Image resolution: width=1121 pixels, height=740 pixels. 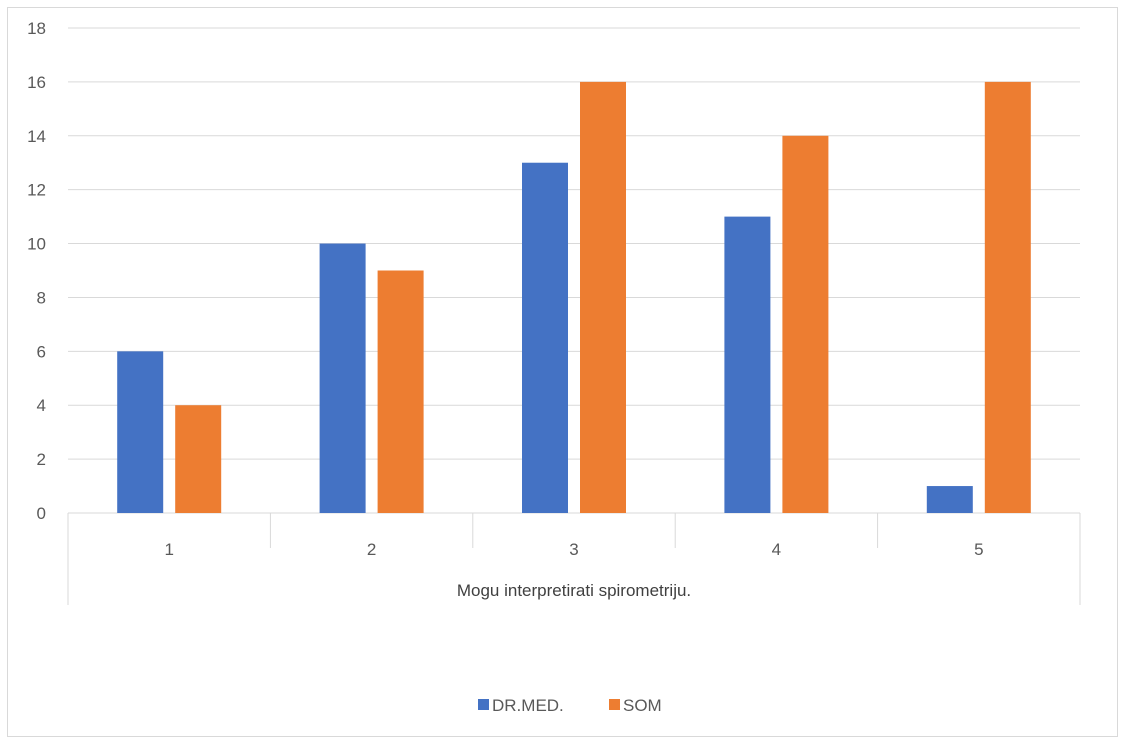 What do you see at coordinates (36, 190) in the screenshot?
I see `y-tick-label: 12` at bounding box center [36, 190].